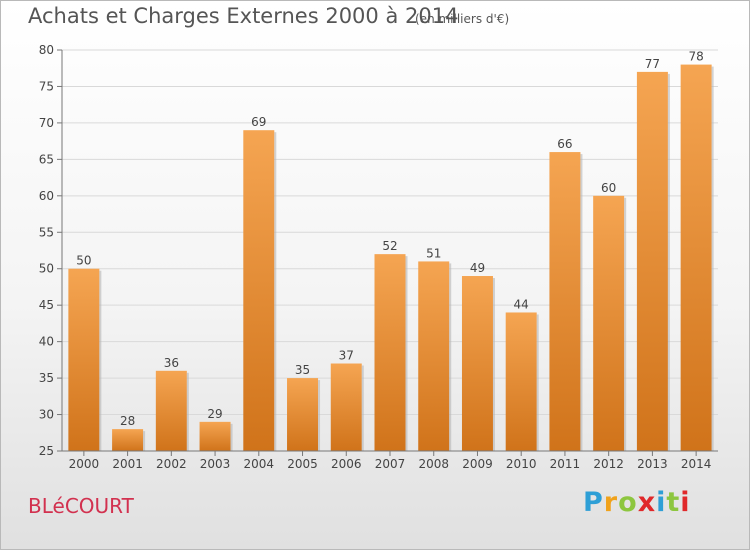  Describe the element at coordinates (608, 188) in the screenshot. I see `data-label: 60` at that location.